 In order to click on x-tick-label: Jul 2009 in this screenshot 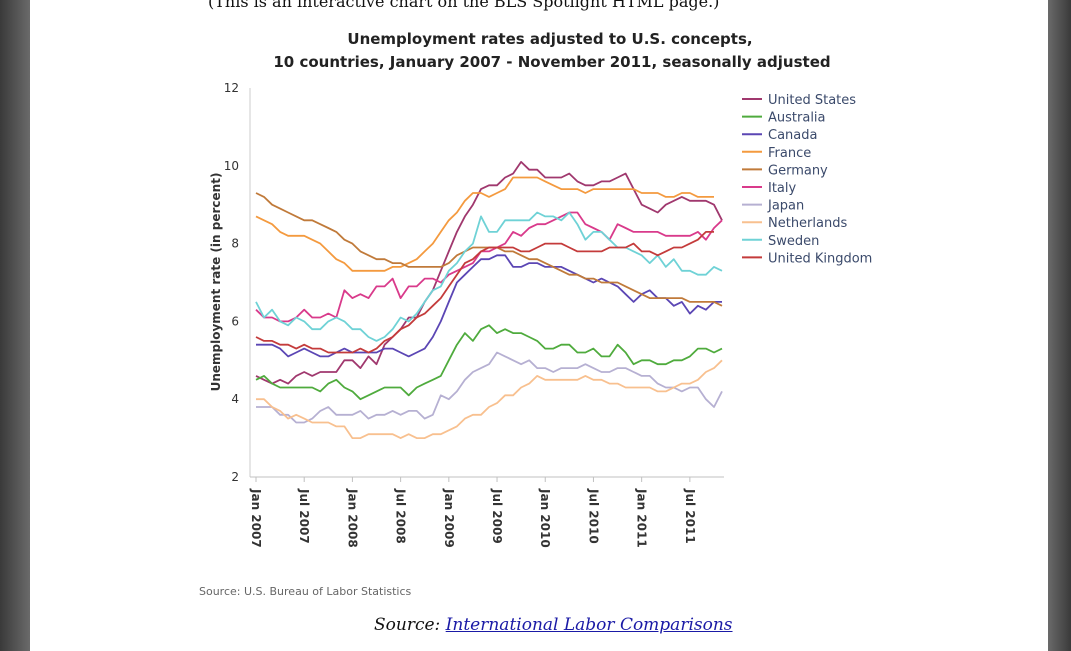, I will do `click(497, 516)`.